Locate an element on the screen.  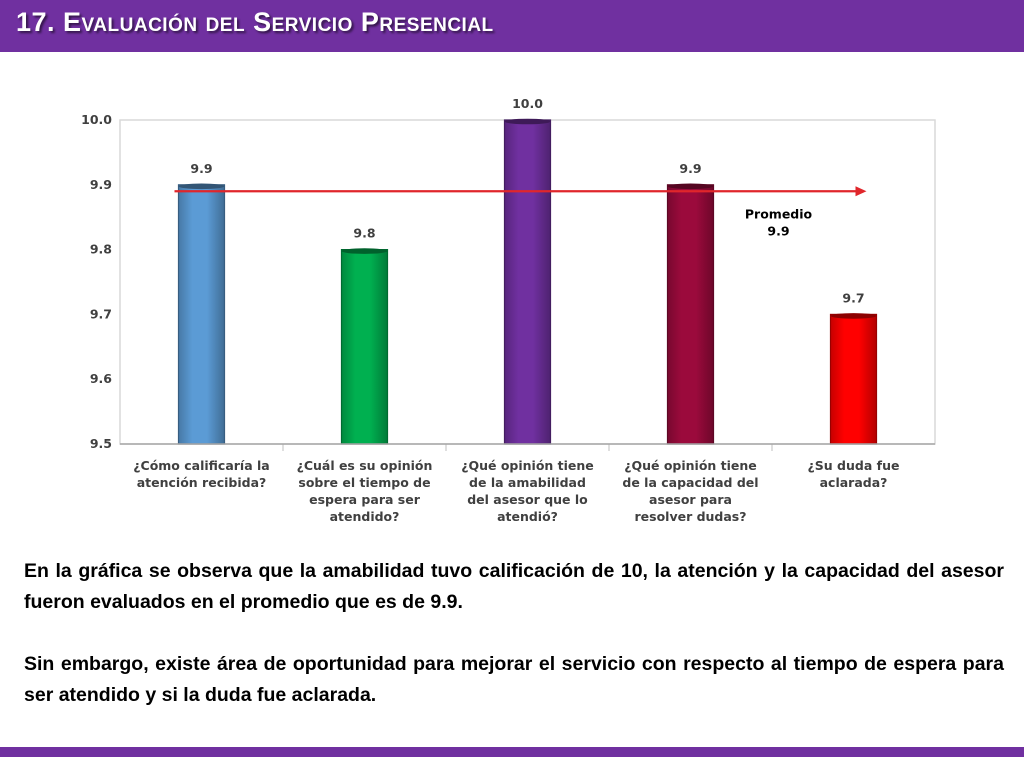
footer-bar is located at coordinates (512, 752).